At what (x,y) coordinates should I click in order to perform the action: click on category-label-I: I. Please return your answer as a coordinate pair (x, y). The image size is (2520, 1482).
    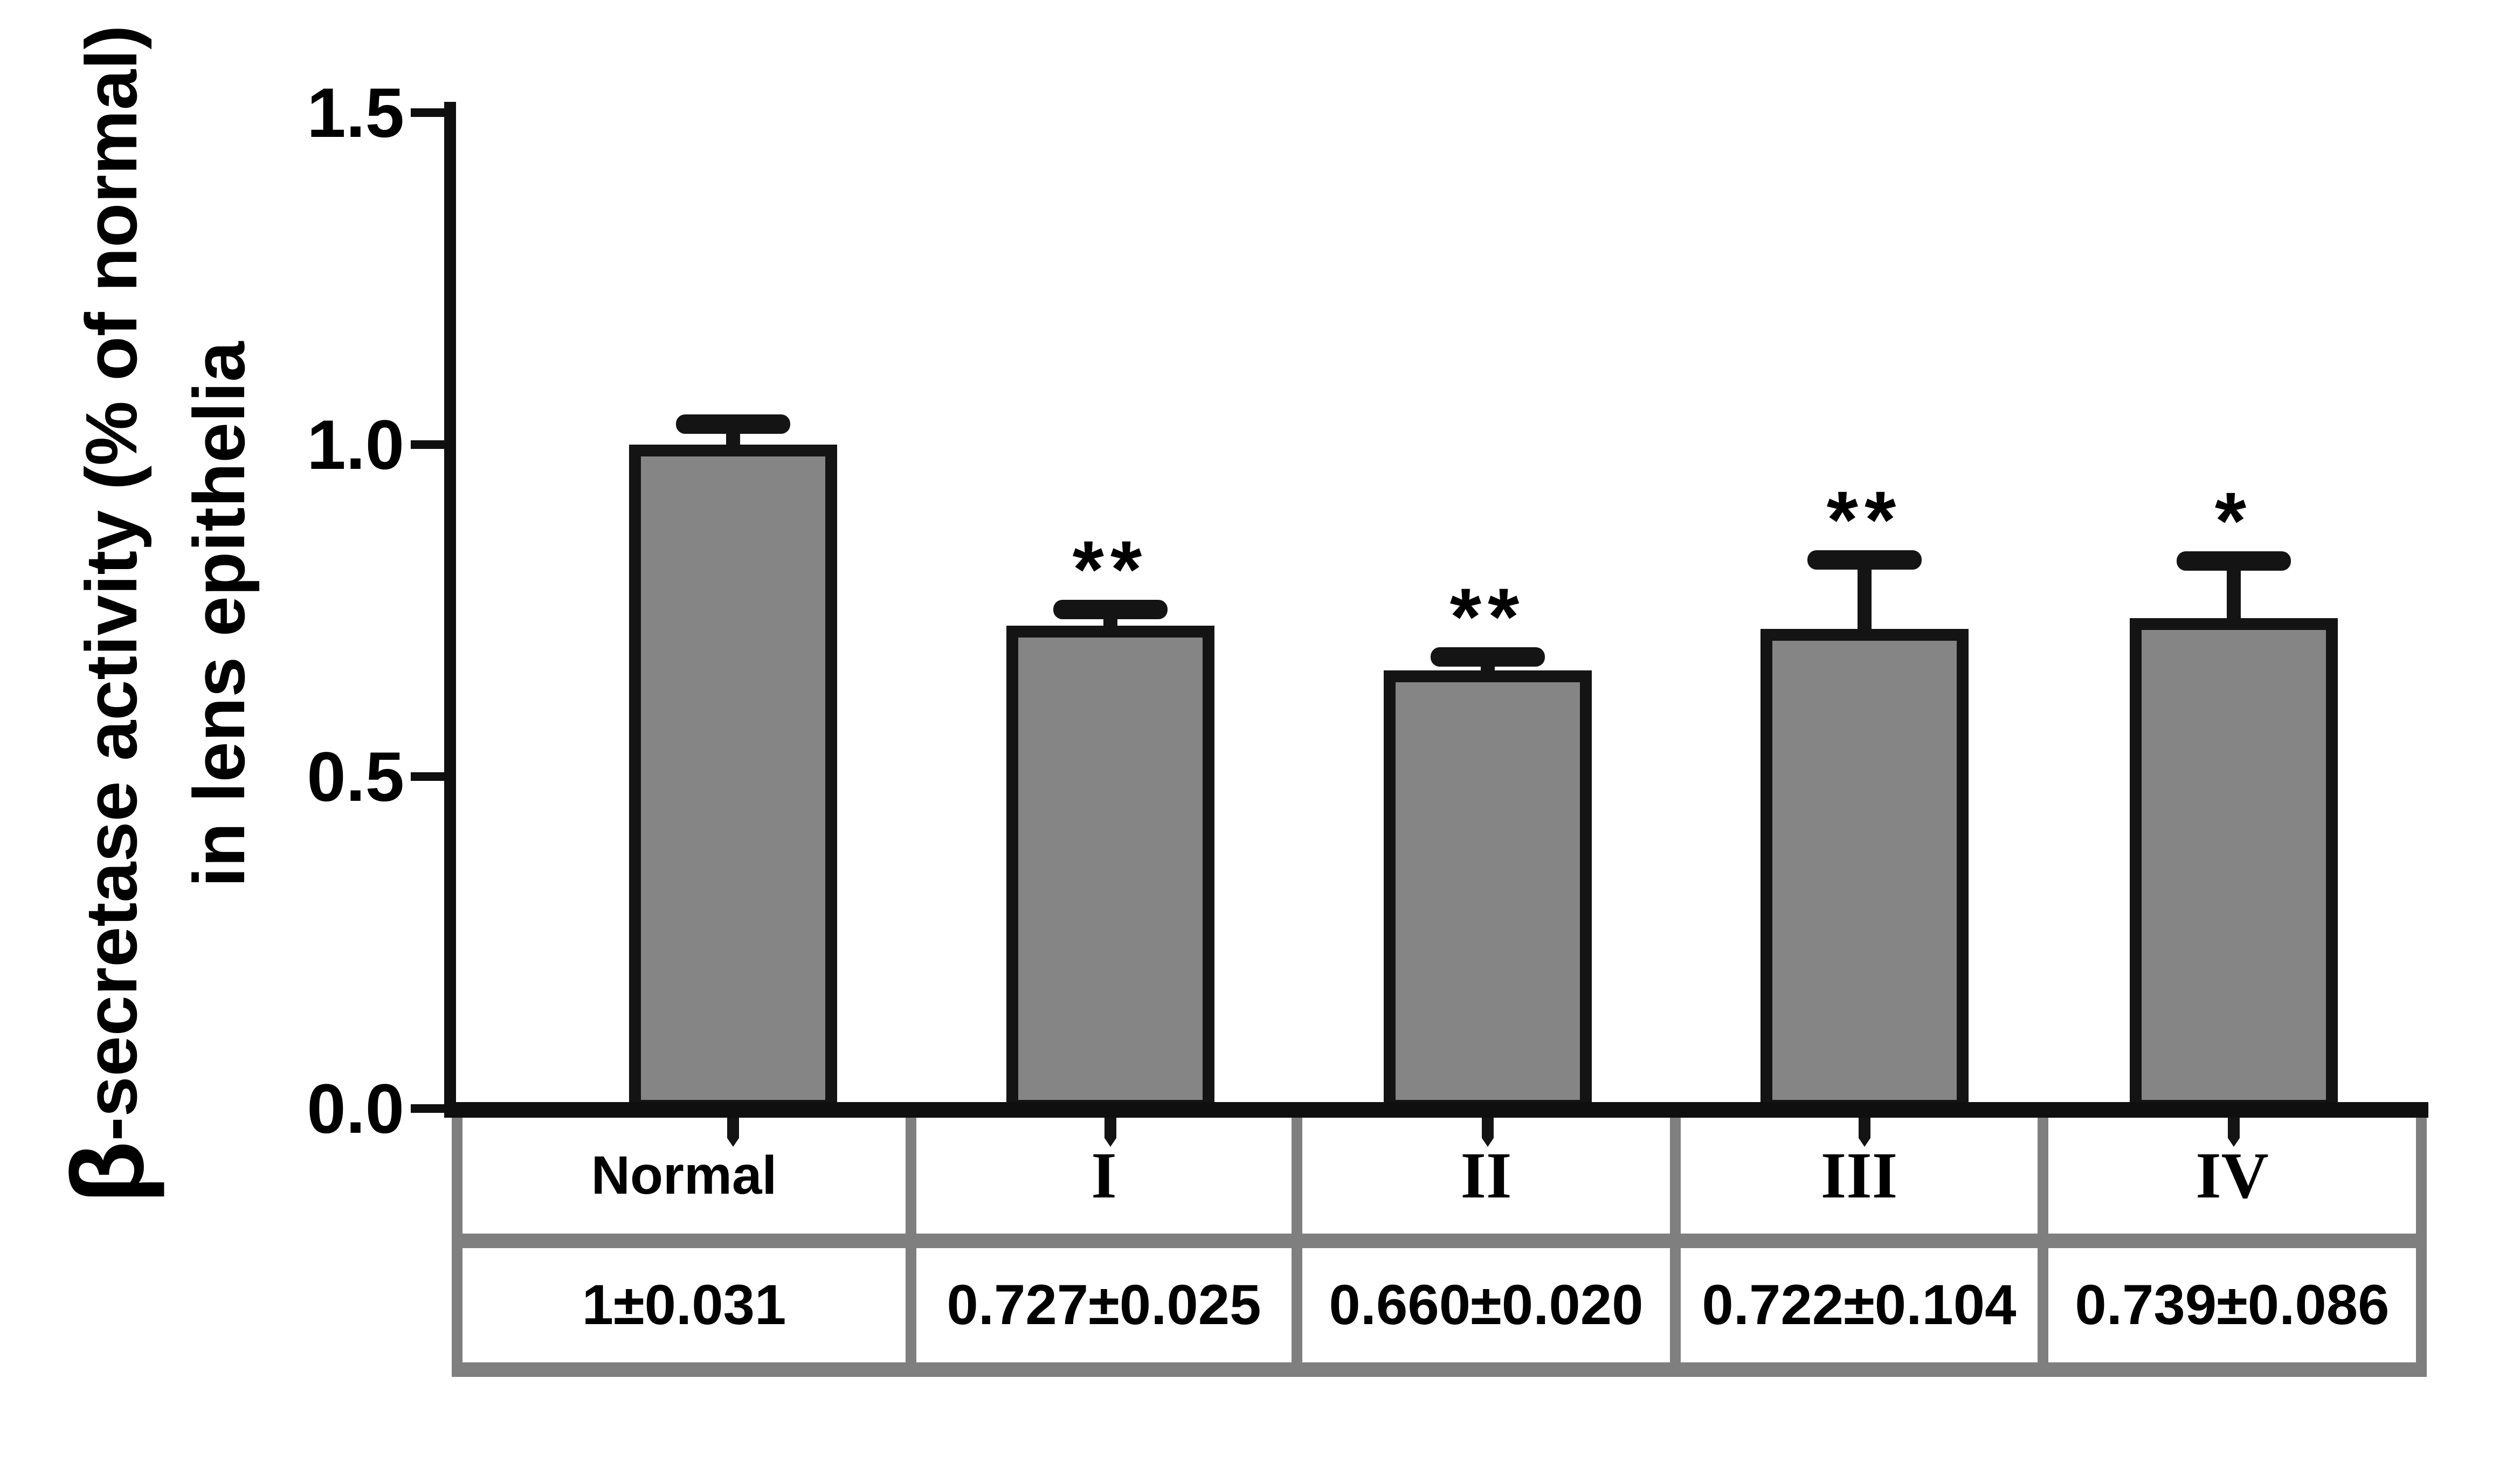
    Looking at the image, I should click on (1104, 1175).